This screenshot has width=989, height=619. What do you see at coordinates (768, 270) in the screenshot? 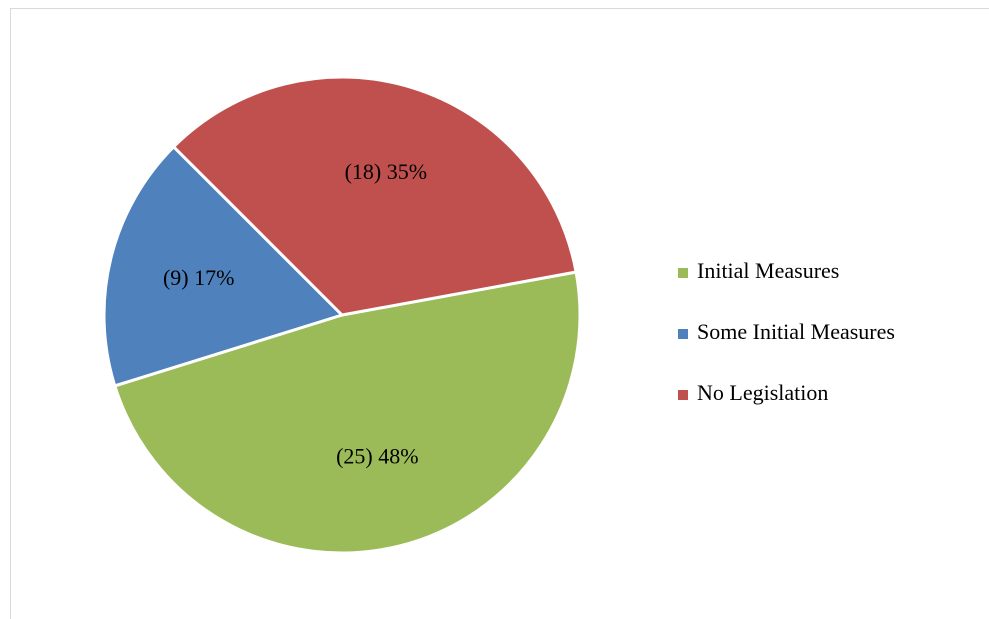
I see `legend-label: Initial Measures` at bounding box center [768, 270].